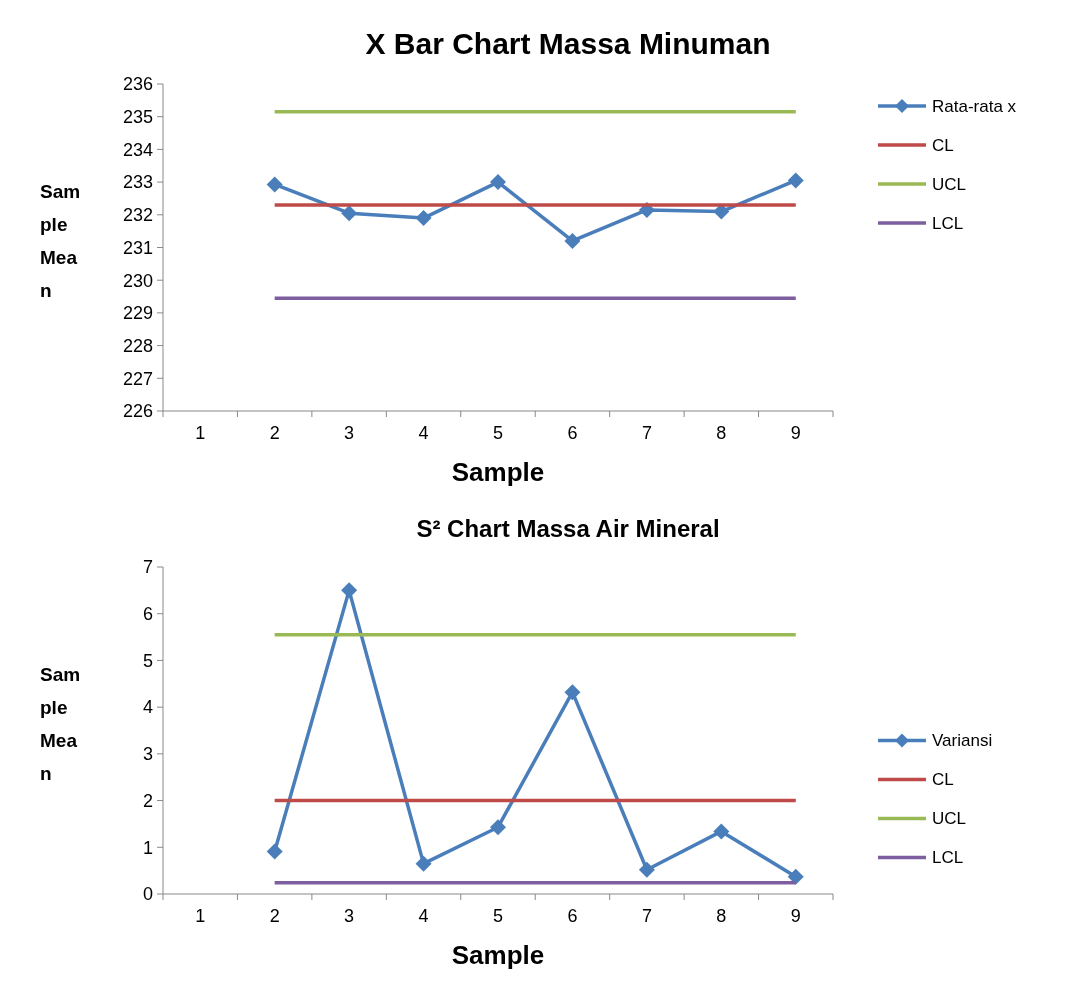 The image size is (1071, 982). I want to click on y-tick-label: 228, so click(137, 345).